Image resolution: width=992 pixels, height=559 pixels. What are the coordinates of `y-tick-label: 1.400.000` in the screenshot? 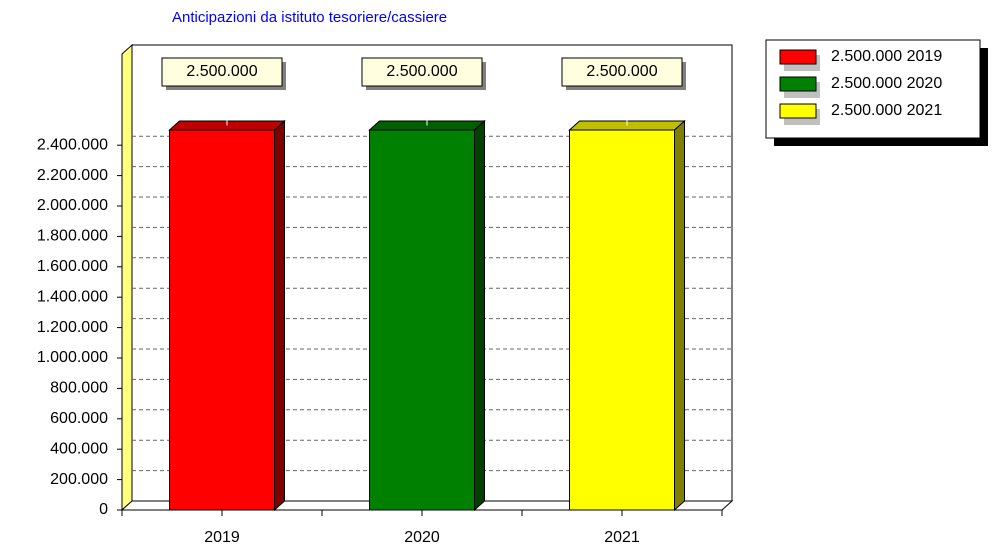 It's located at (72, 296).